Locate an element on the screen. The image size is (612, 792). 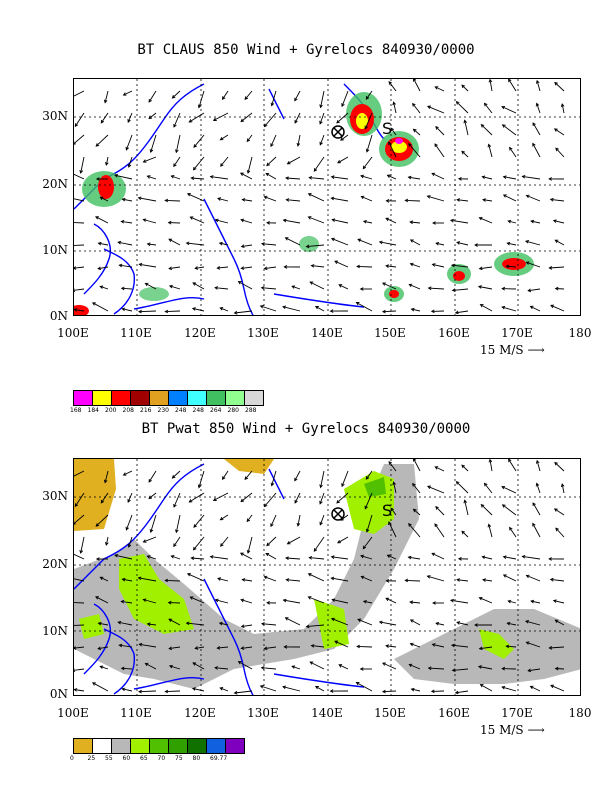
p1-xlabel-100e: 100E is located at coordinates (73, 333).